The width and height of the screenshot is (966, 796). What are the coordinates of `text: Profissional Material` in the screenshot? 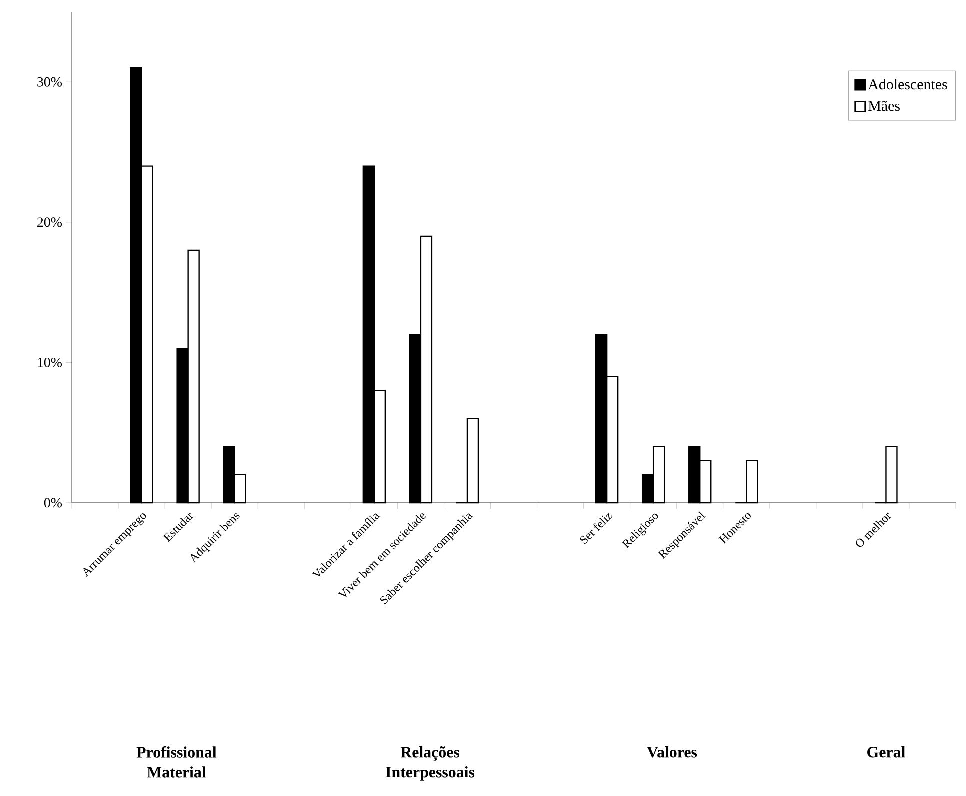 It's located at (176, 762).